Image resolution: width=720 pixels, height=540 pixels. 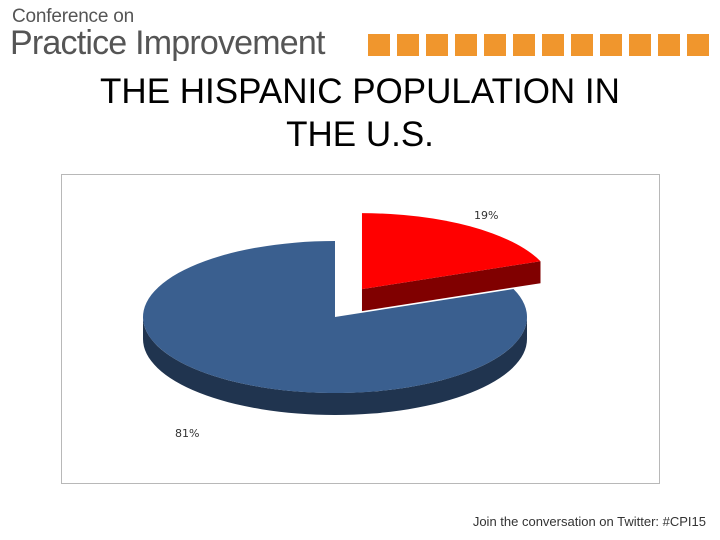 I want to click on slide-title-line2: THE U.S., so click(x=360, y=134).